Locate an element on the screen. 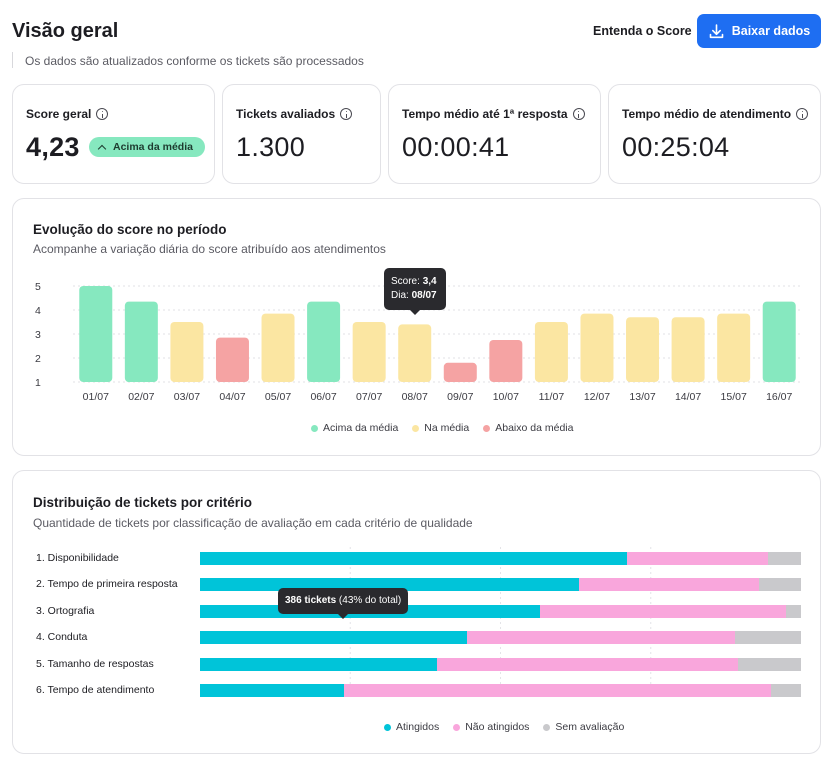 The image size is (830, 767). legend-label: Abaixo da média is located at coordinates (534, 428).